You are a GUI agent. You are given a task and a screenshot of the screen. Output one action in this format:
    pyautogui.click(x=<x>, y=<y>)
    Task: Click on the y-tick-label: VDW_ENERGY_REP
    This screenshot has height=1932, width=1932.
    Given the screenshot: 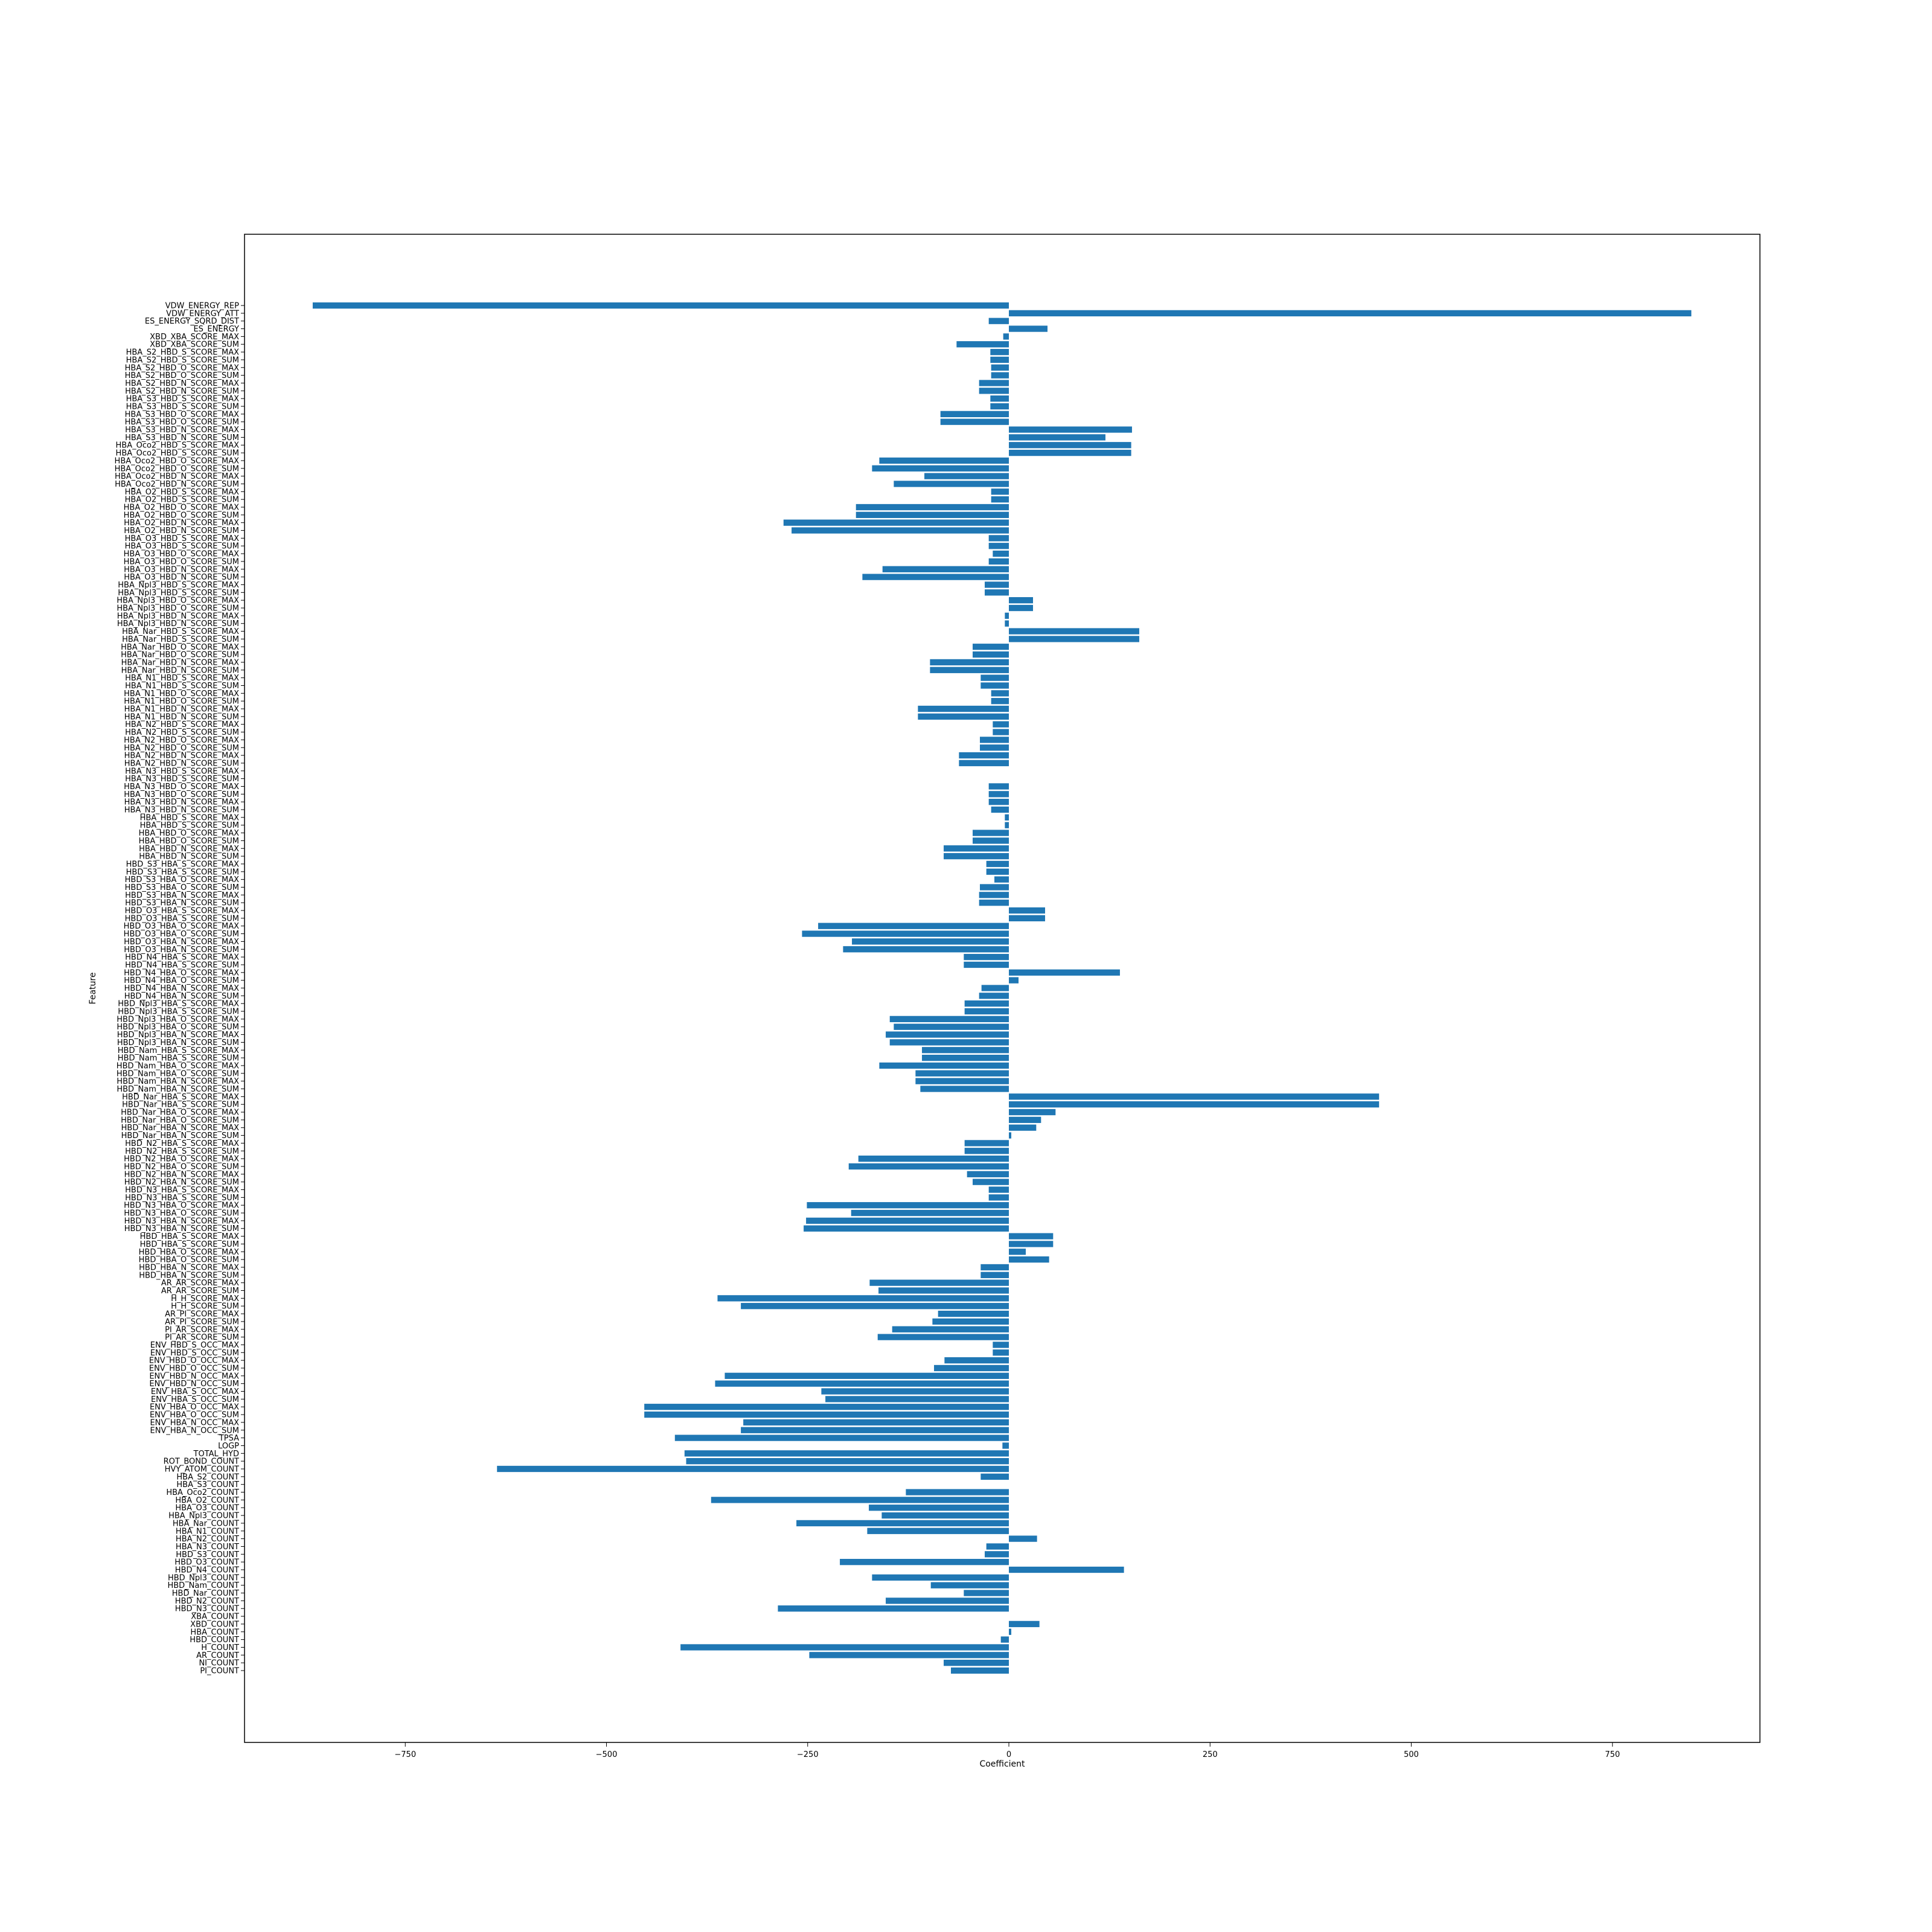 What is the action you would take?
    pyautogui.click(x=202, y=306)
    